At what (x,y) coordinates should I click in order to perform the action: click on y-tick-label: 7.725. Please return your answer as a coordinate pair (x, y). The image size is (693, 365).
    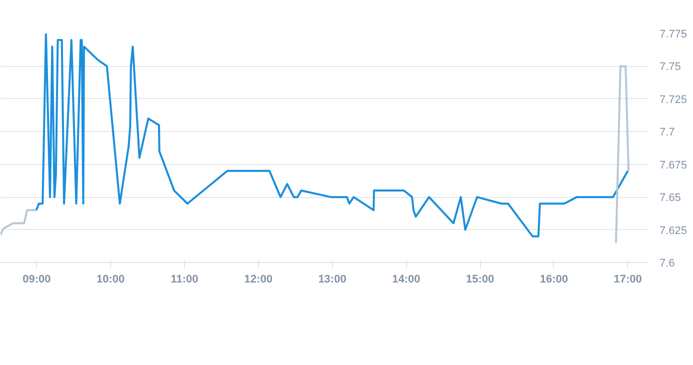
    Looking at the image, I should click on (674, 100).